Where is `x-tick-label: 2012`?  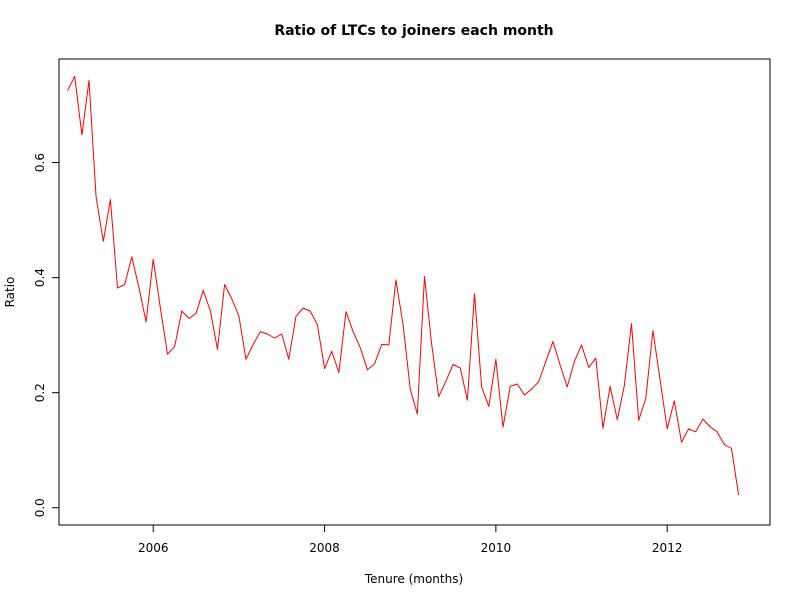 x-tick-label: 2012 is located at coordinates (667, 548).